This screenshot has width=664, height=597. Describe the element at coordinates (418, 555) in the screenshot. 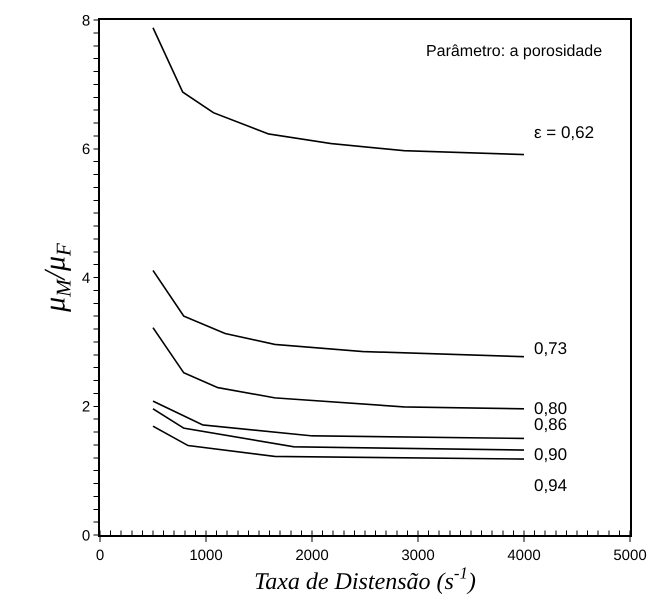

I see `x-tick-label: 3000` at that location.